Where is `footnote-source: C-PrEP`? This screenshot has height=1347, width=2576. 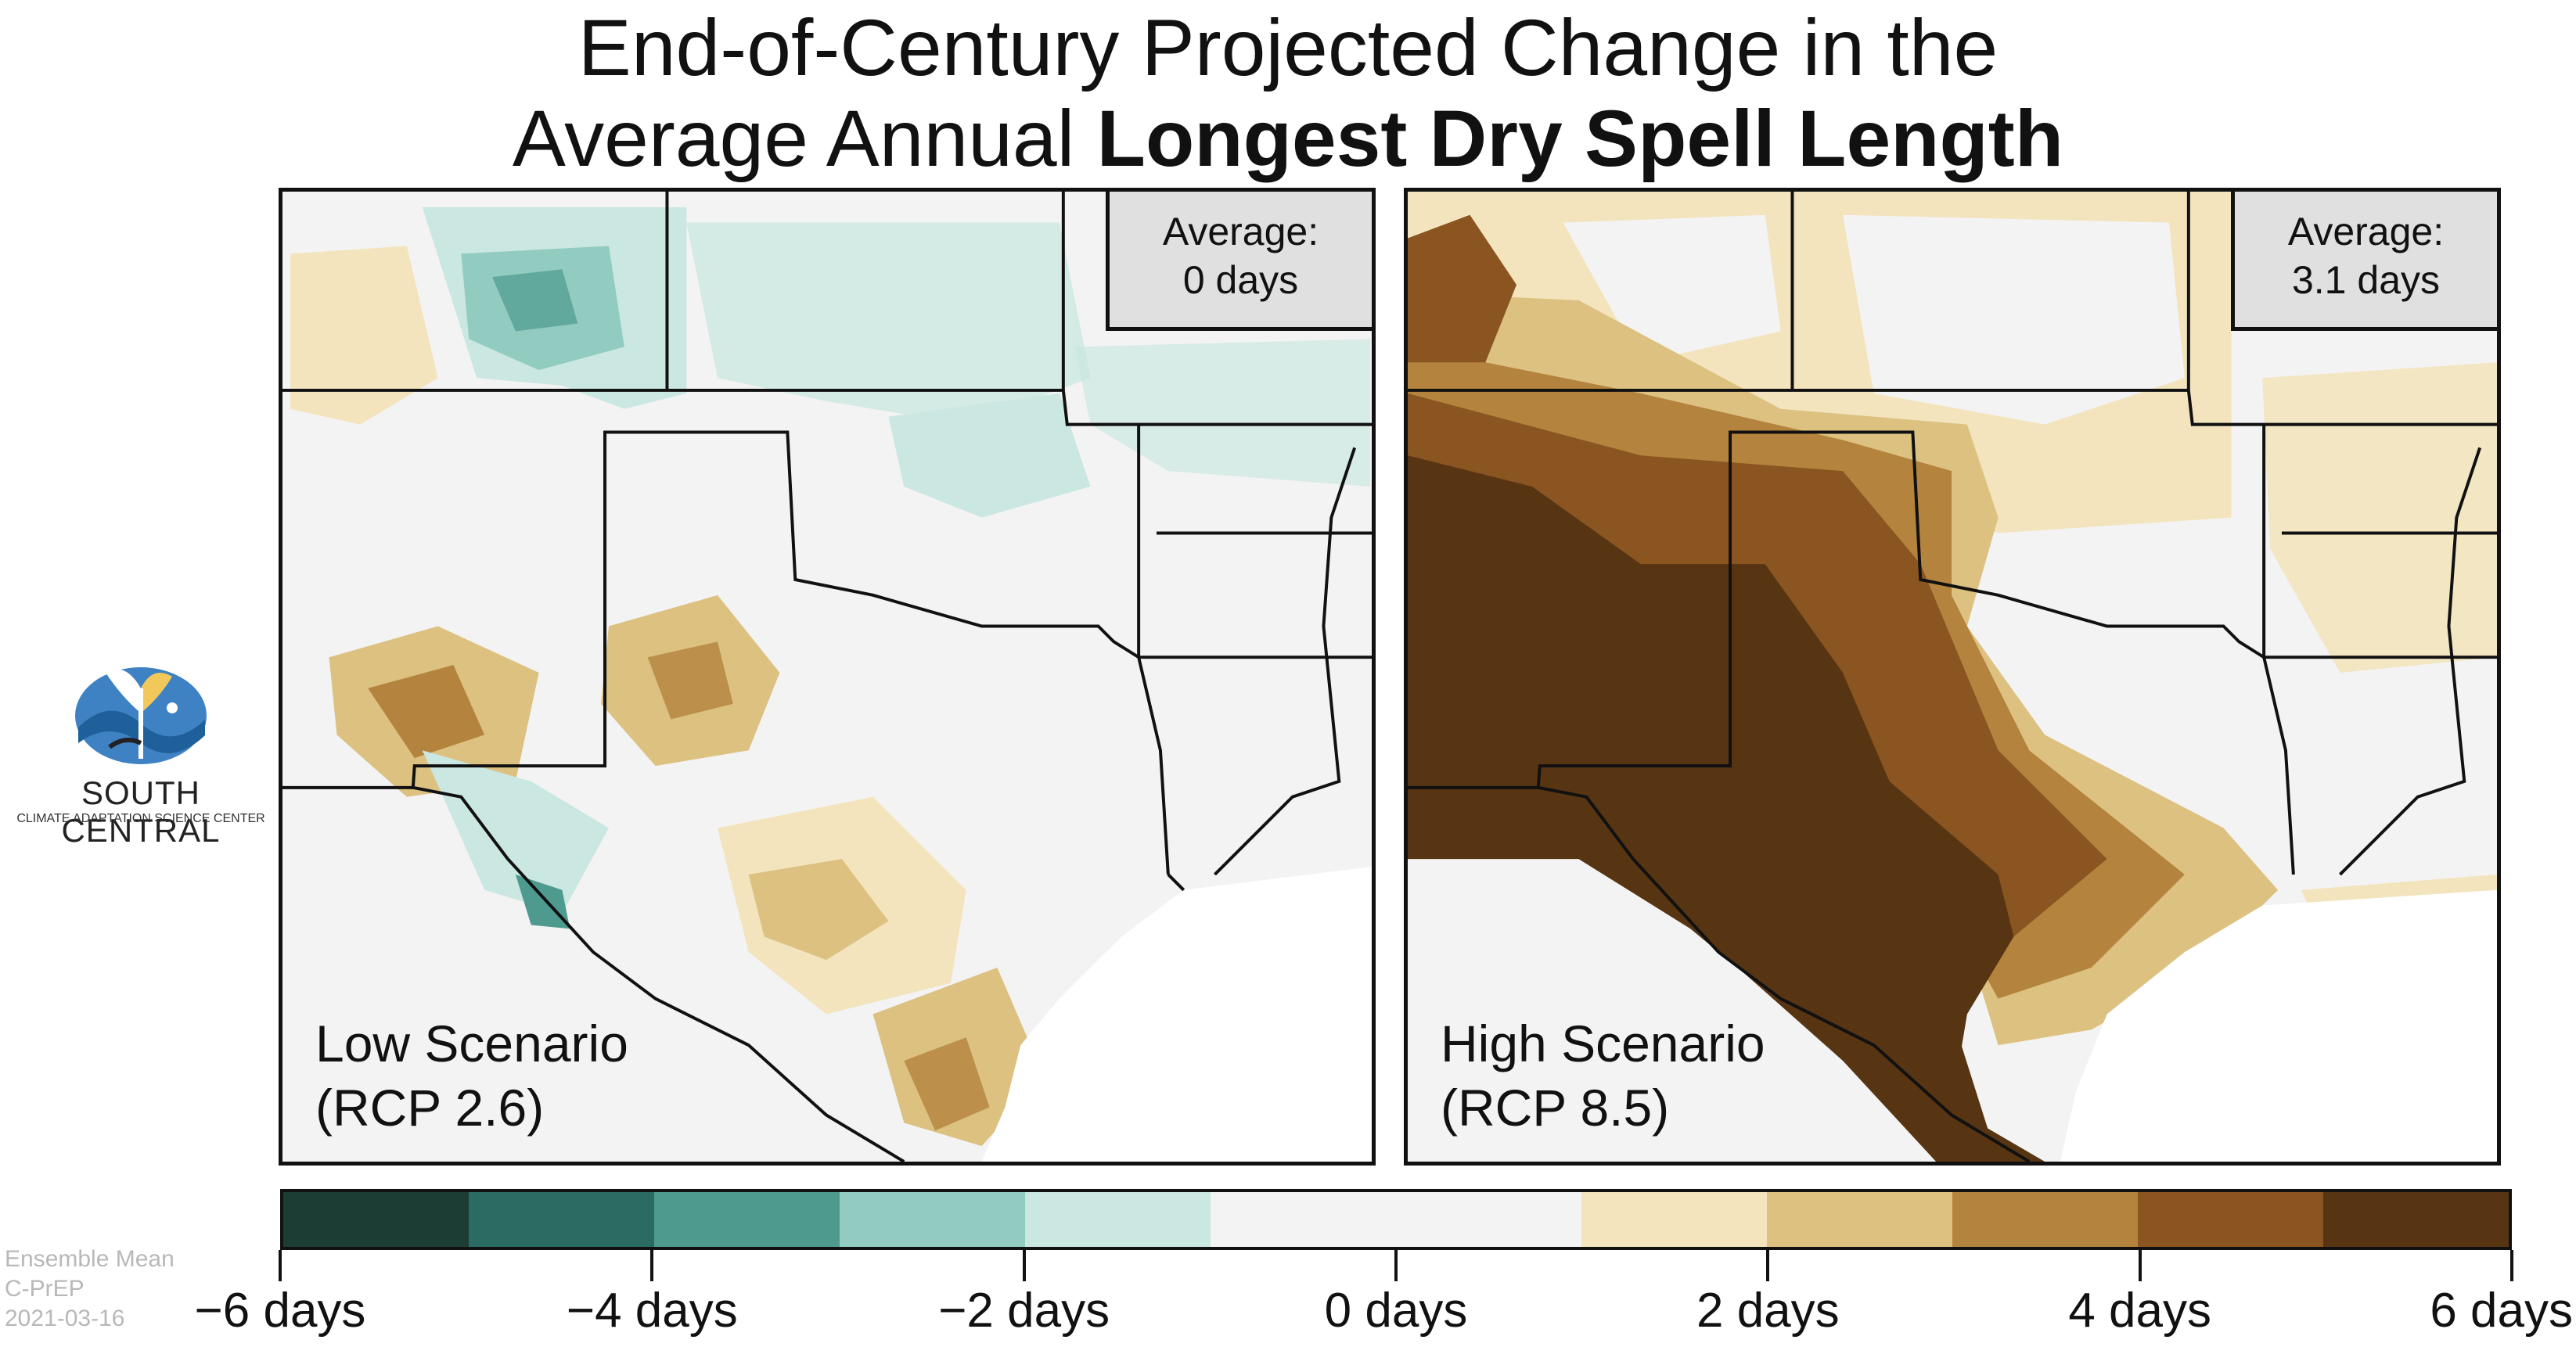 footnote-source: C-PrEP is located at coordinates (45, 1289).